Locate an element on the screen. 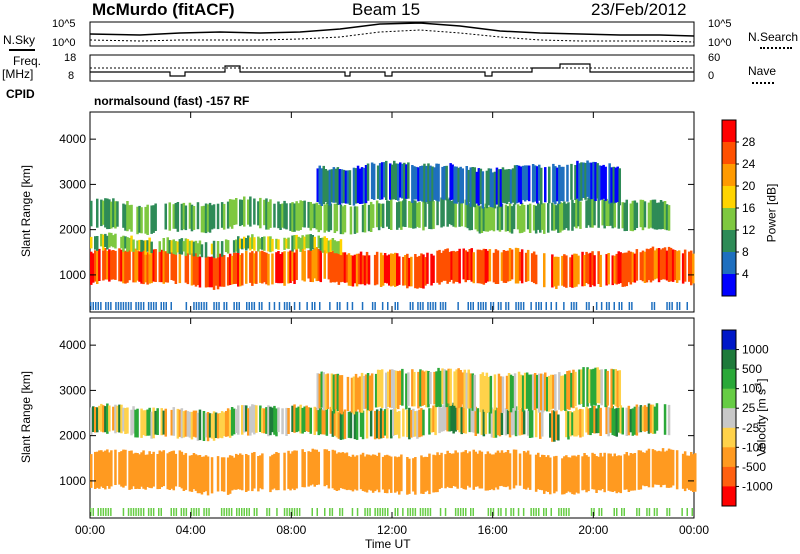 The height and width of the screenshot is (554, 800). velocity-colorbar-swatch is located at coordinates (729, 398).